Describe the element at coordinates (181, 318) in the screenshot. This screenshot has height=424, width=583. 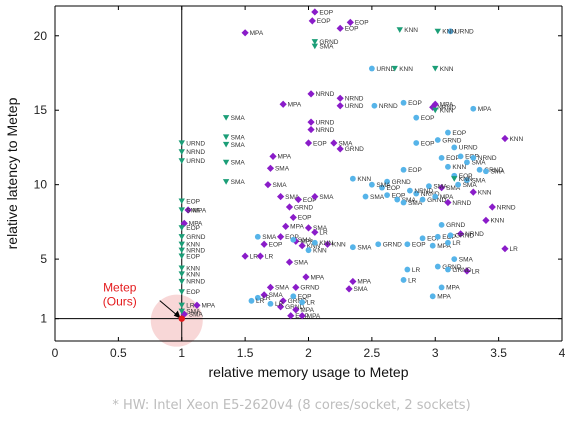
I see `metep-point` at that location.